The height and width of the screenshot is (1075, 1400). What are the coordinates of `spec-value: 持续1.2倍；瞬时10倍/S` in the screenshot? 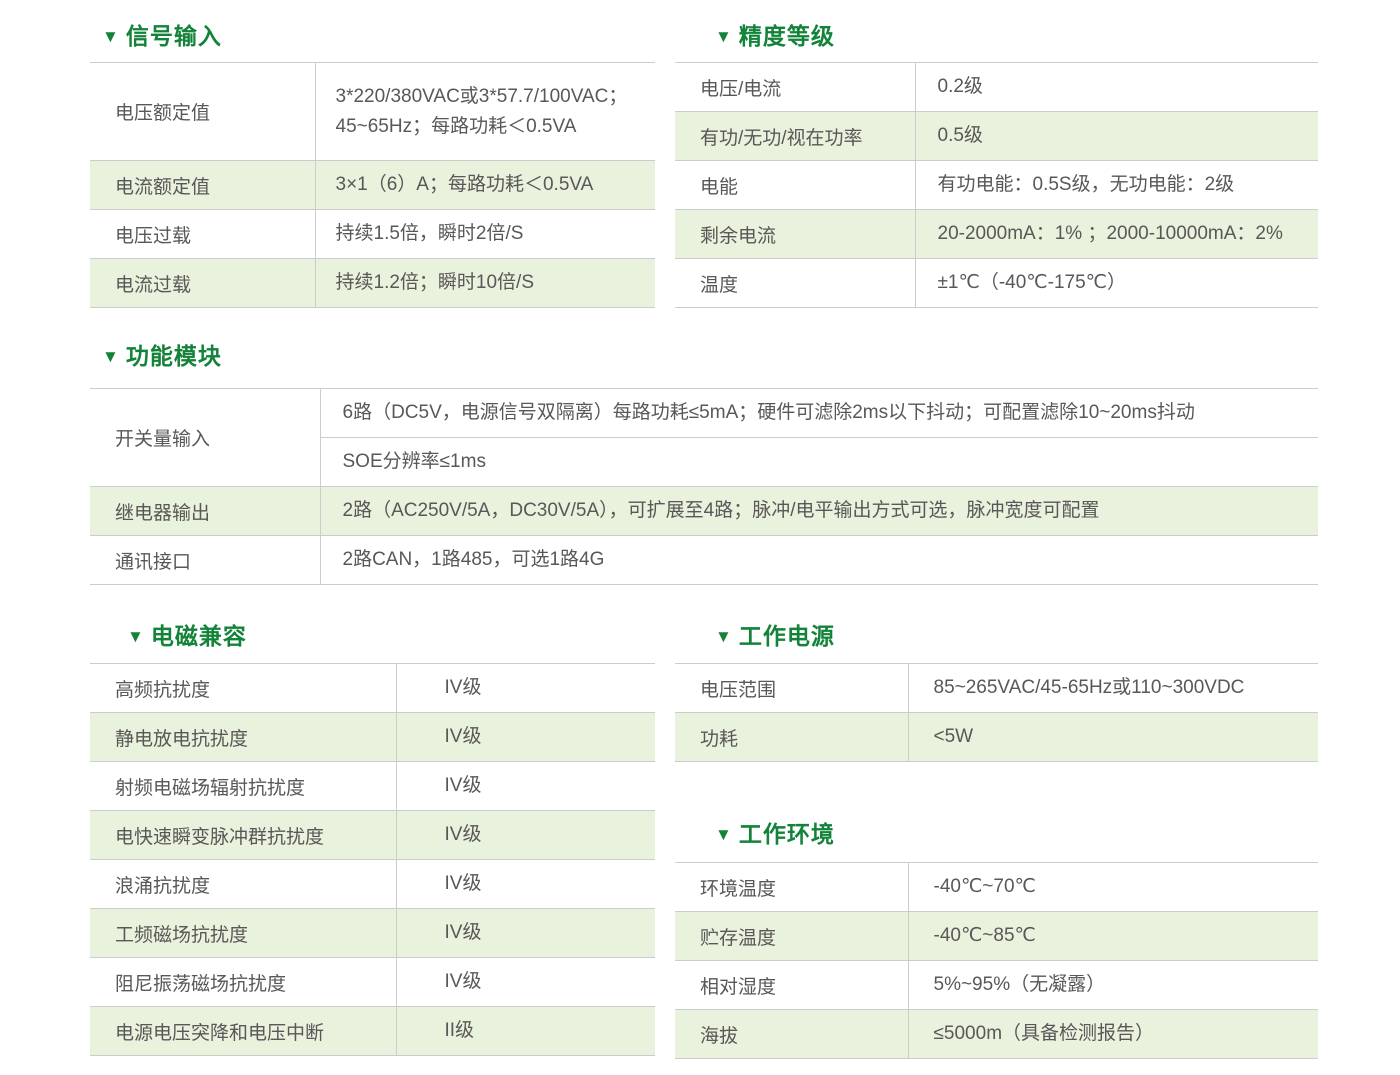 It's located at (485, 283).